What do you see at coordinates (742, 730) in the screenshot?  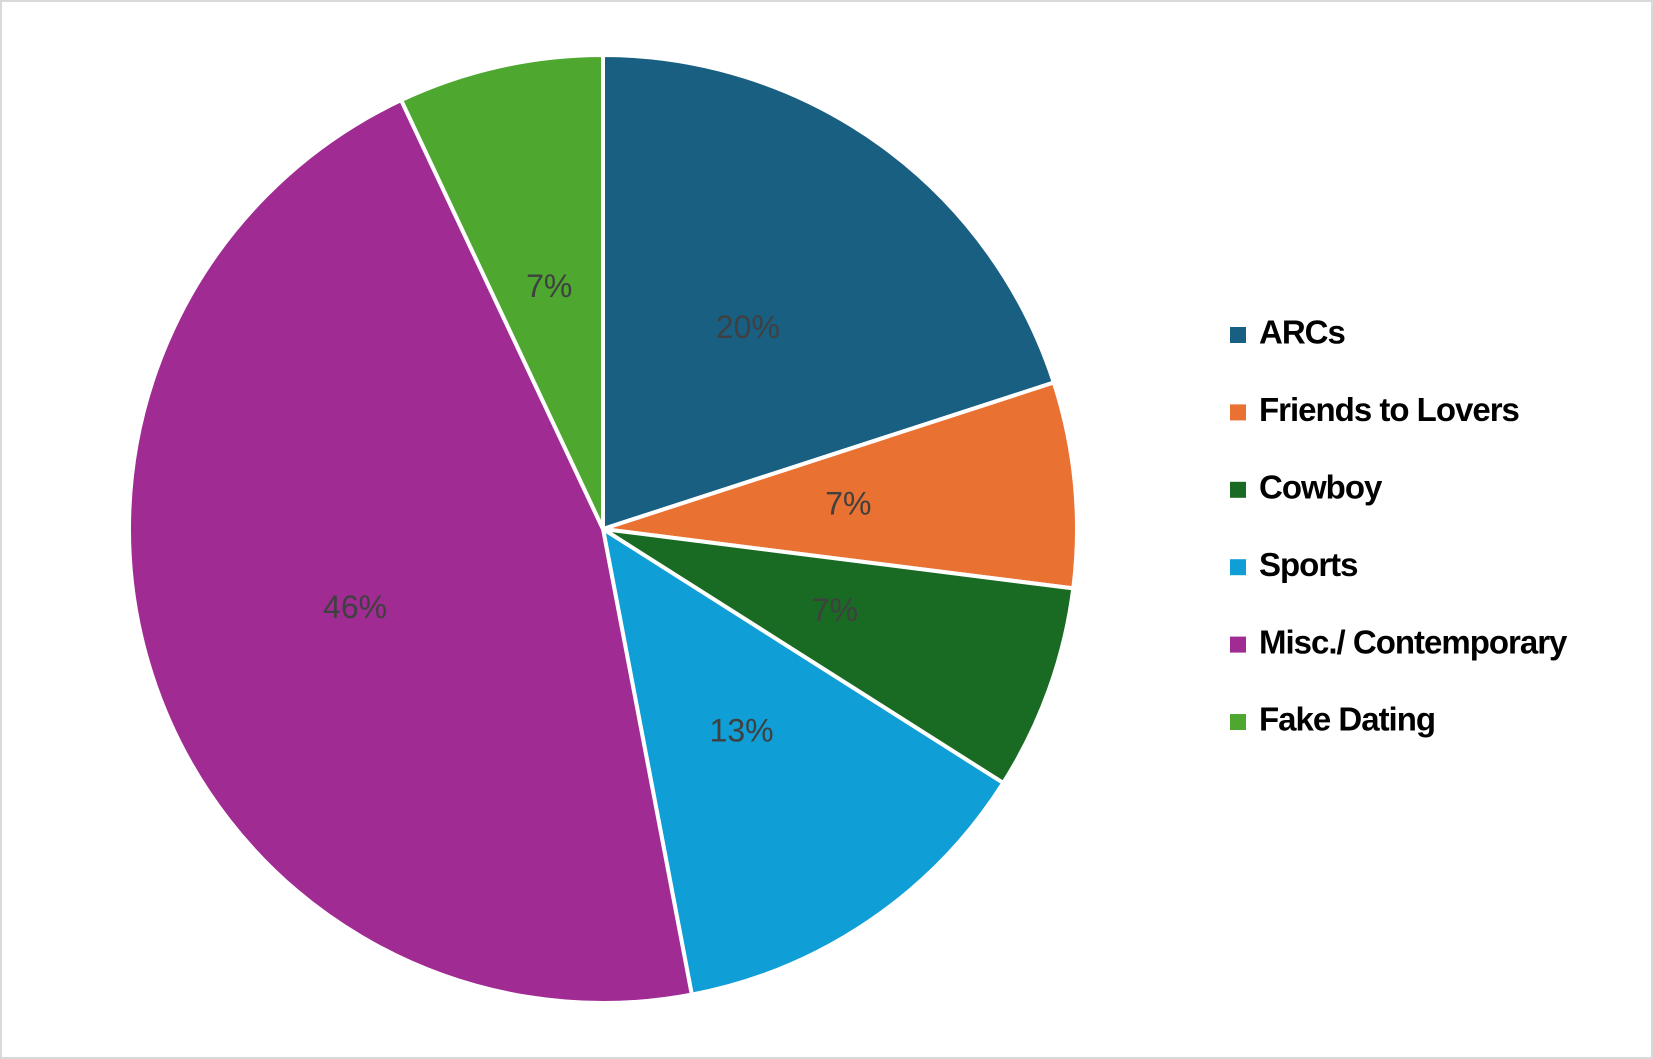 I see `data-label: 13%` at bounding box center [742, 730].